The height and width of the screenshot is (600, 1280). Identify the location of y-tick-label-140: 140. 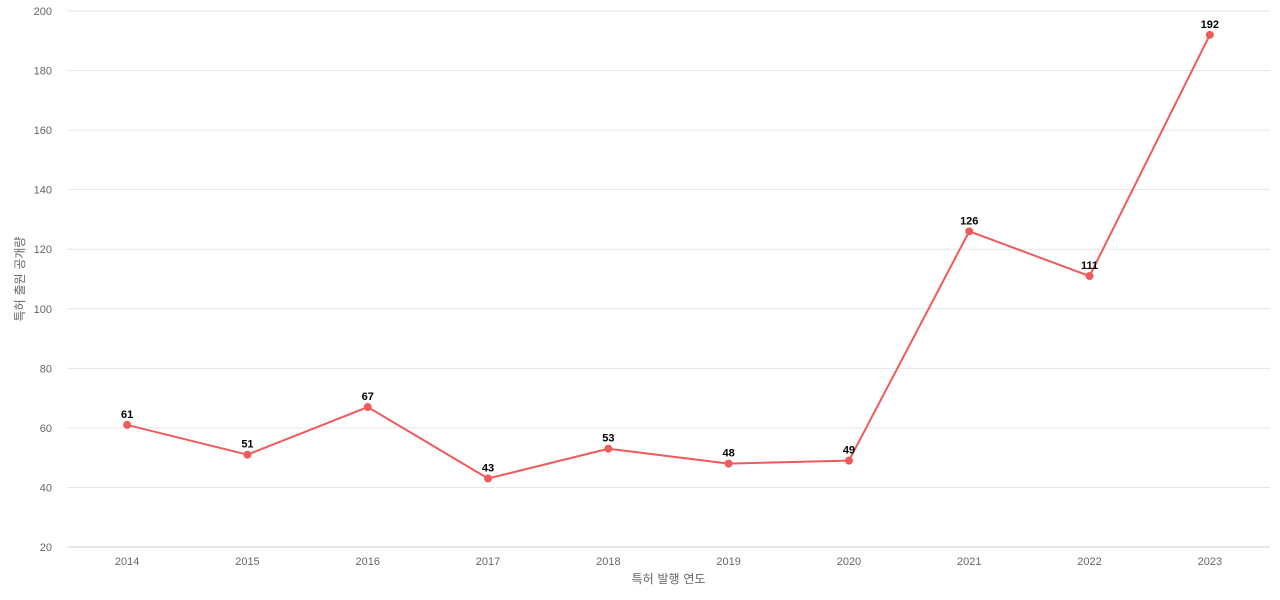
(43, 191).